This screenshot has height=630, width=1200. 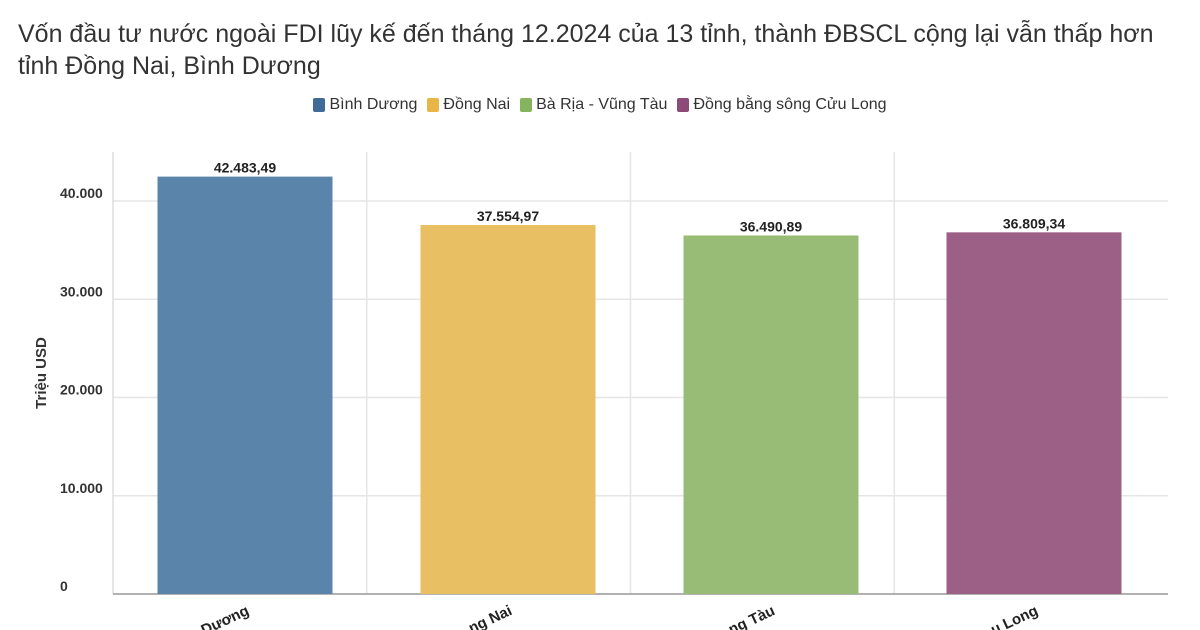 What do you see at coordinates (477, 104) in the screenshot?
I see `legend-label: Đồng Nai` at bounding box center [477, 104].